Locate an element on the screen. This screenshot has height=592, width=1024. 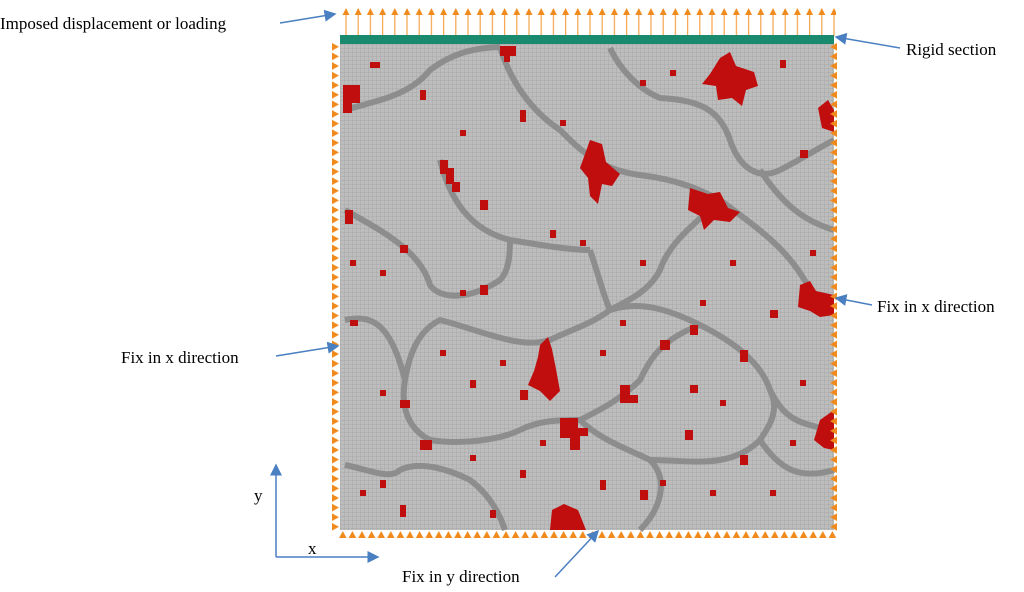
right-supports is located at coordinates (834, 287).